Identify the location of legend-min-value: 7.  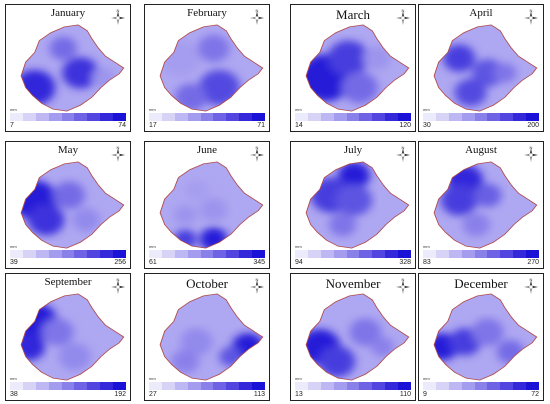
(12, 125).